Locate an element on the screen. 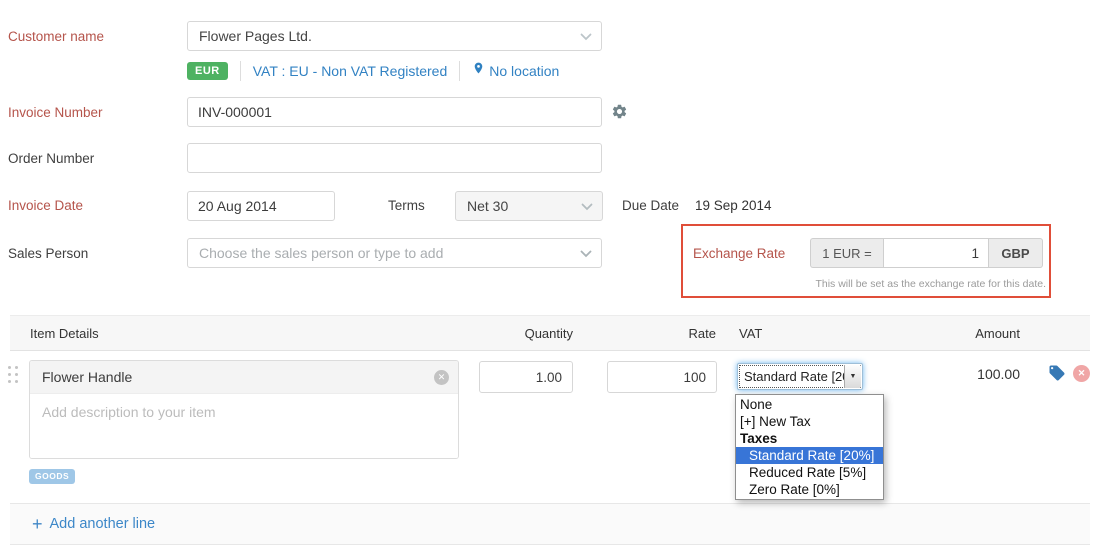 The width and height of the screenshot is (1100, 550). exchange-rate-label: Exchange Rate is located at coordinates (739, 253).